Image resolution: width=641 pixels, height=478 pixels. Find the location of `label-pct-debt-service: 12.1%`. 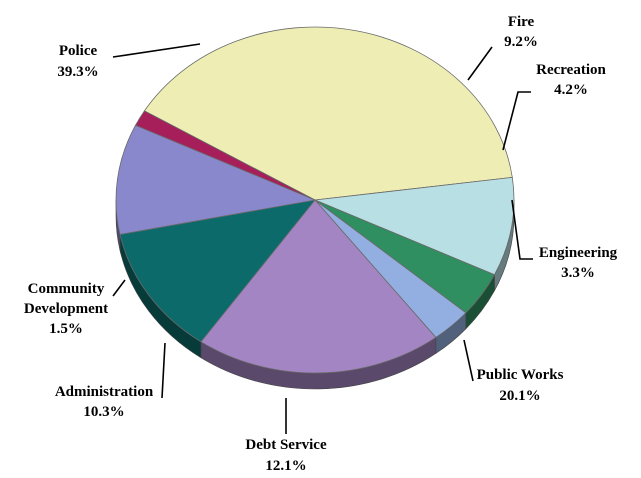

label-pct-debt-service: 12.1% is located at coordinates (285, 466).